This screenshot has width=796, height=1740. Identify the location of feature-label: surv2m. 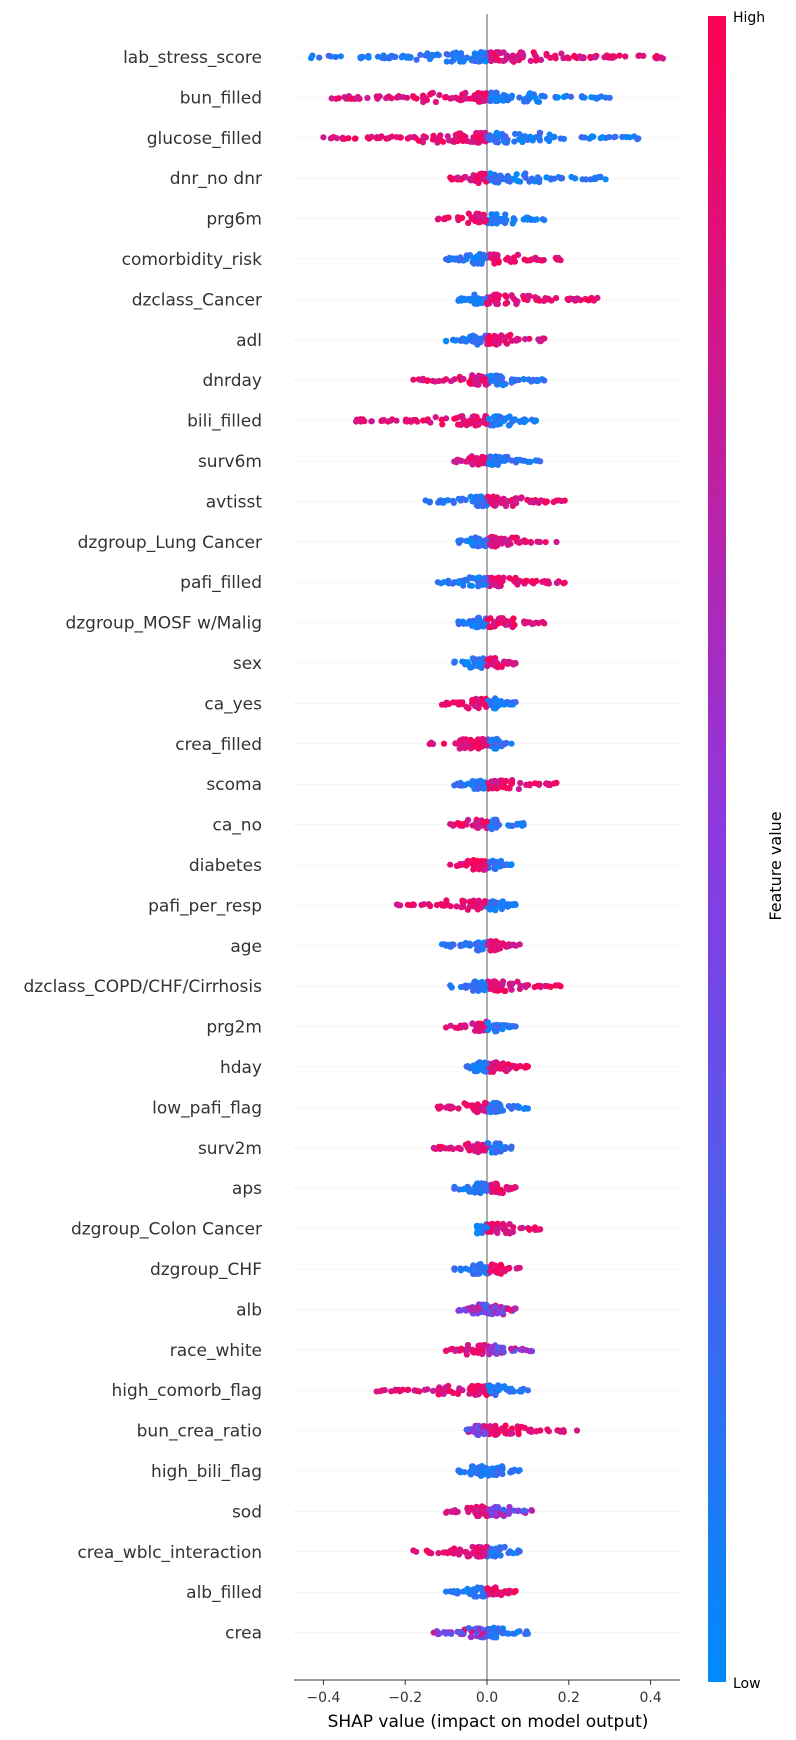
(230, 1149).